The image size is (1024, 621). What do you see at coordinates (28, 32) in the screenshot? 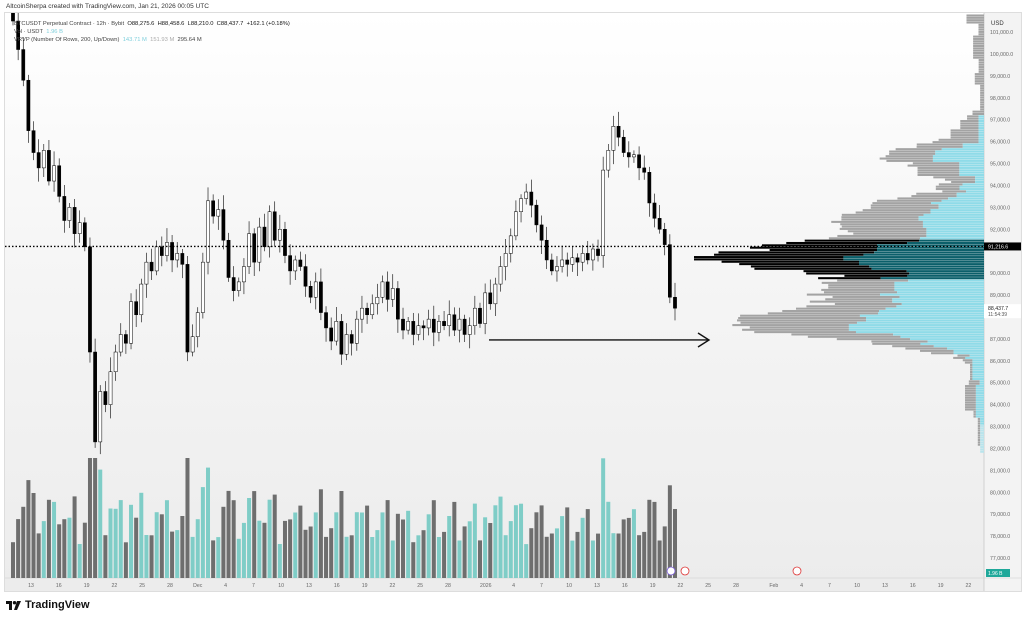
I see `volume-label: Vol · USDT` at bounding box center [28, 32].